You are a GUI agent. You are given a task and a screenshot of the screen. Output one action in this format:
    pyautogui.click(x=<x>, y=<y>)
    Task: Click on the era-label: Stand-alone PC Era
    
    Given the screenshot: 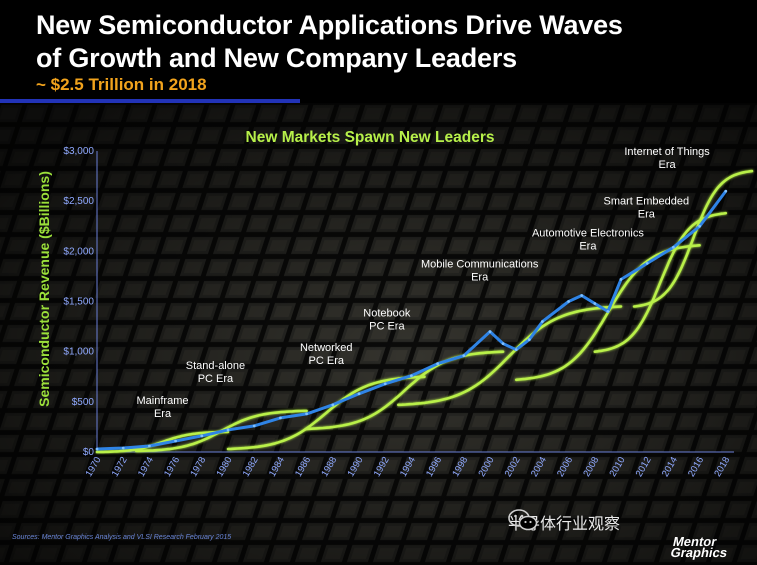 What is the action you would take?
    pyautogui.click(x=215, y=372)
    